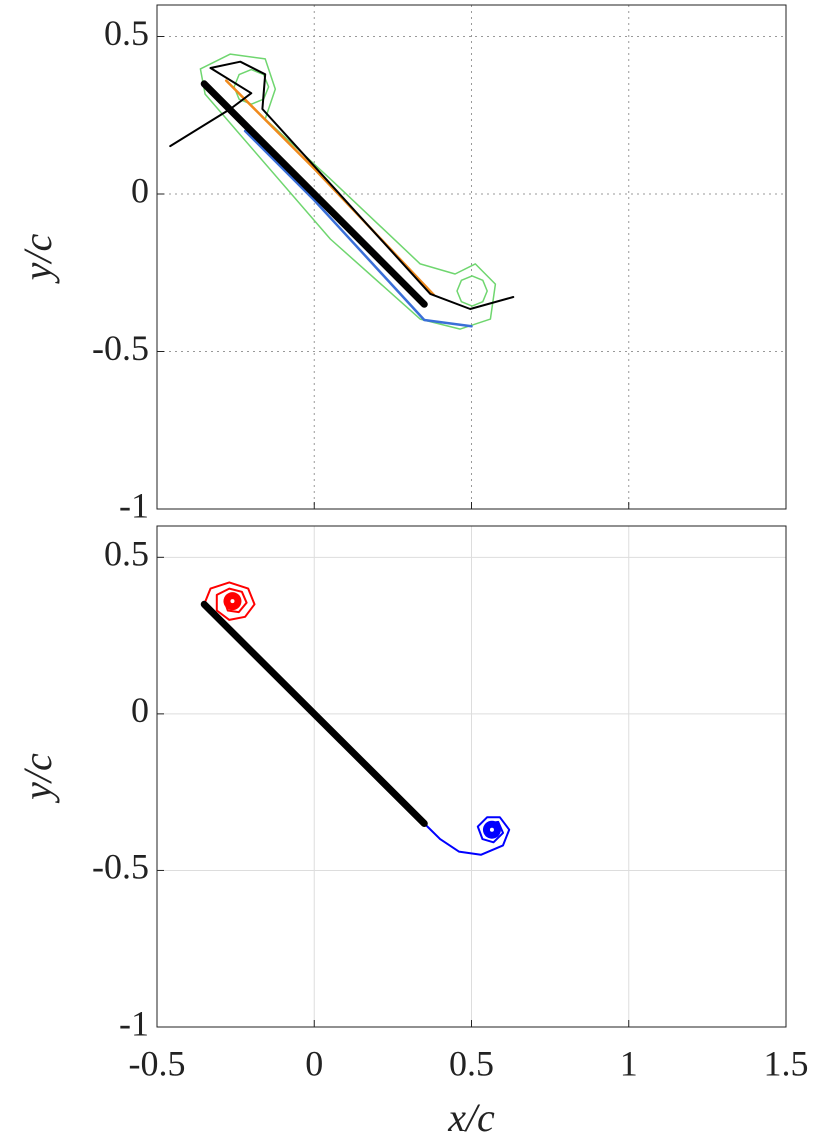  Describe the element at coordinates (786, 1063) in the screenshot. I see `x-tick-label: 1.5` at that location.